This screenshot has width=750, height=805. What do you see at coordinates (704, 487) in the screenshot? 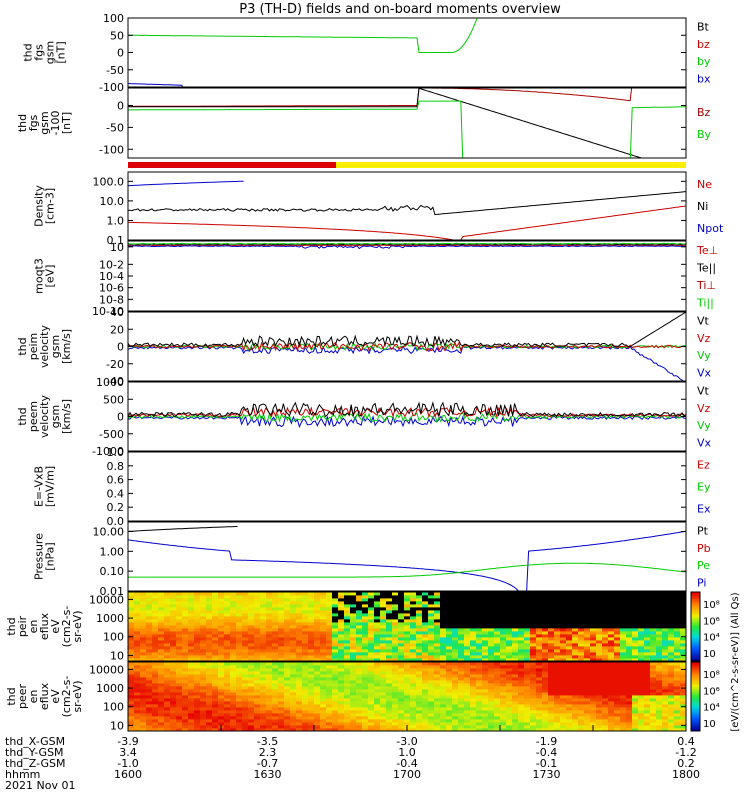
I see `legend-entry: Ey` at bounding box center [704, 487].